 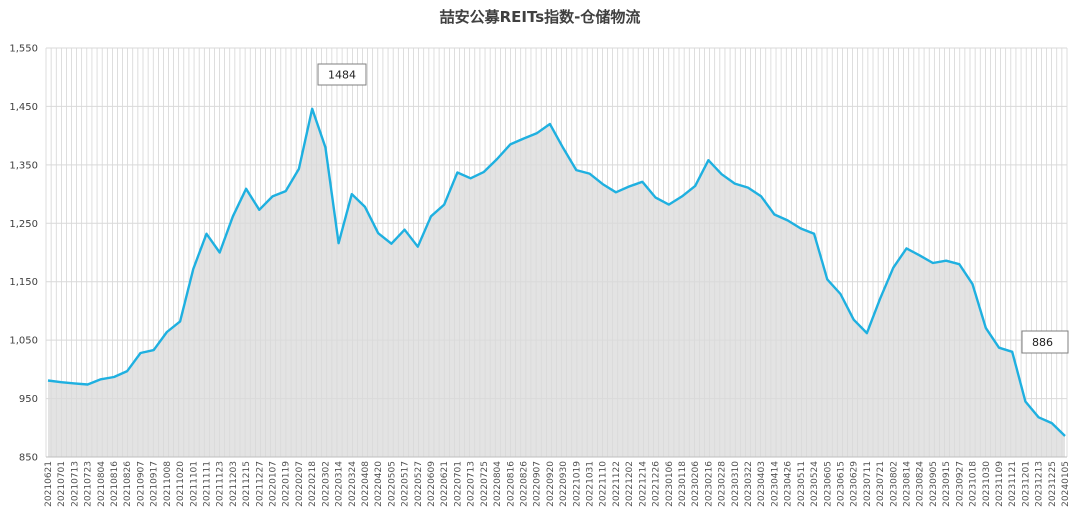 What do you see at coordinates (683, 484) in the screenshot?
I see `x-tick-label: 20230118` at bounding box center [683, 484].